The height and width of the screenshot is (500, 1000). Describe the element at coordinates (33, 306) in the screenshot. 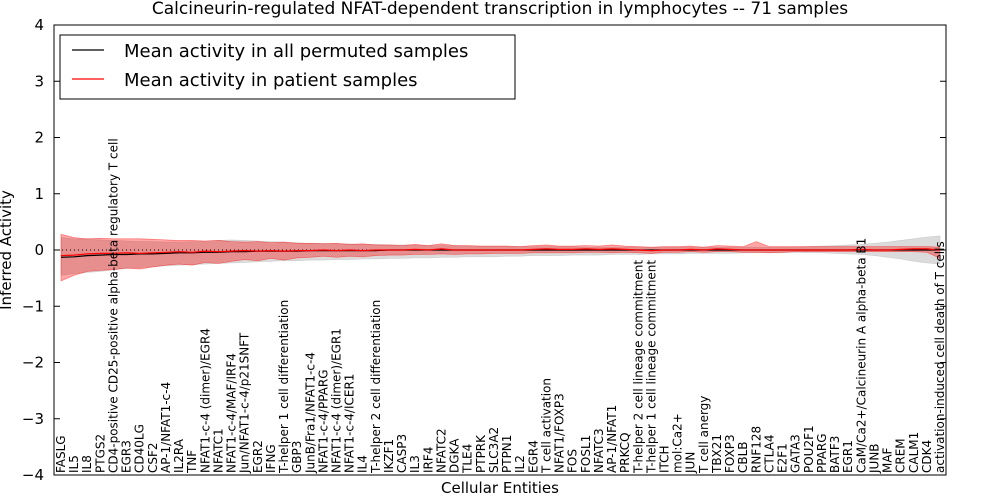

I see `y-tick-label: −1` at that location.